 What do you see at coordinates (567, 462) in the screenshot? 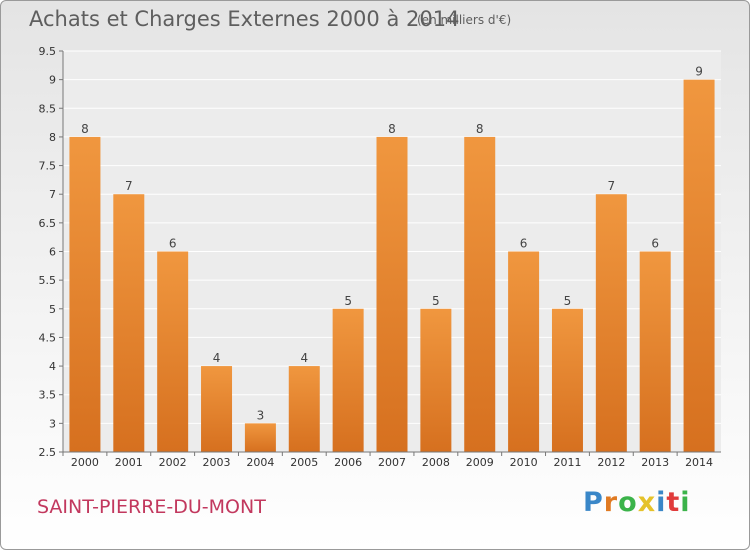
I see `x-tick-label: 2011` at bounding box center [567, 462].